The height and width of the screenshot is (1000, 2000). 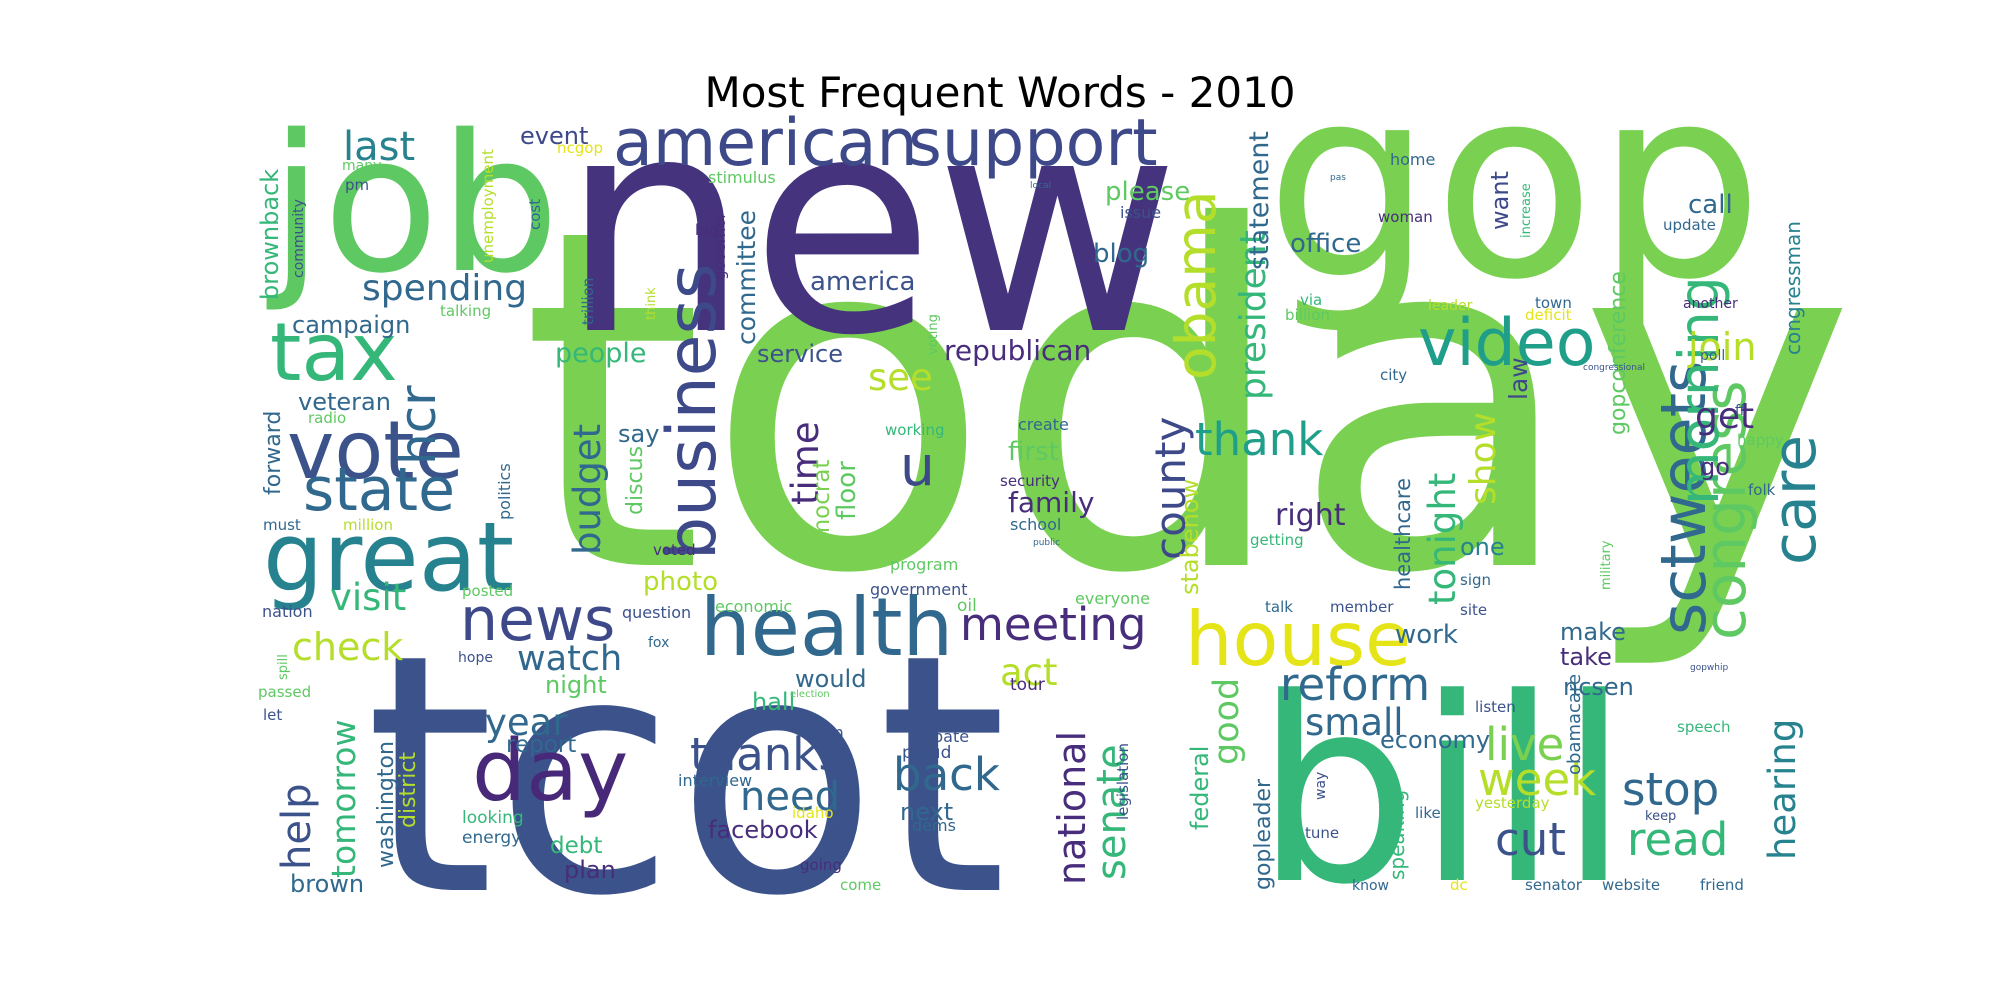 What do you see at coordinates (587, 489) in the screenshot?
I see `word-budget: budget` at bounding box center [587, 489].